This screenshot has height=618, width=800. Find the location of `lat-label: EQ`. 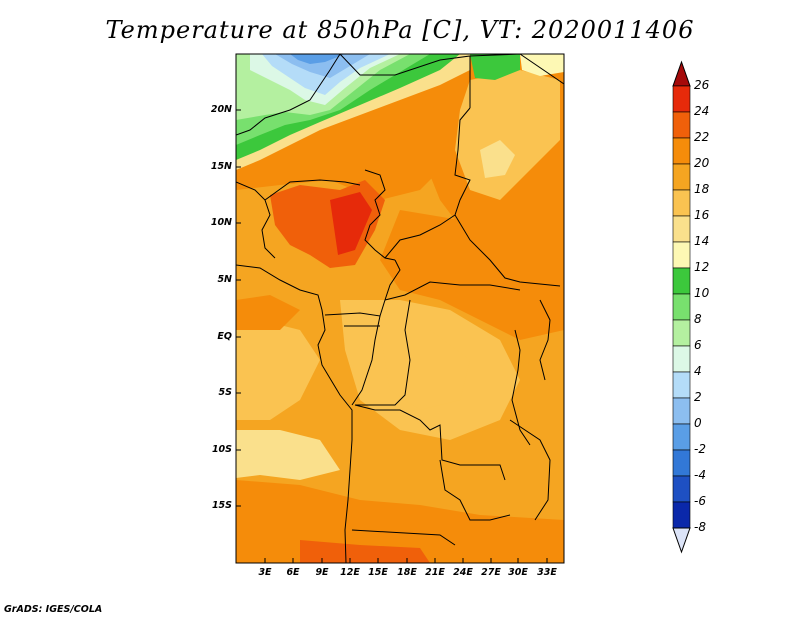

lat-label: EQ is located at coordinates (224, 336).